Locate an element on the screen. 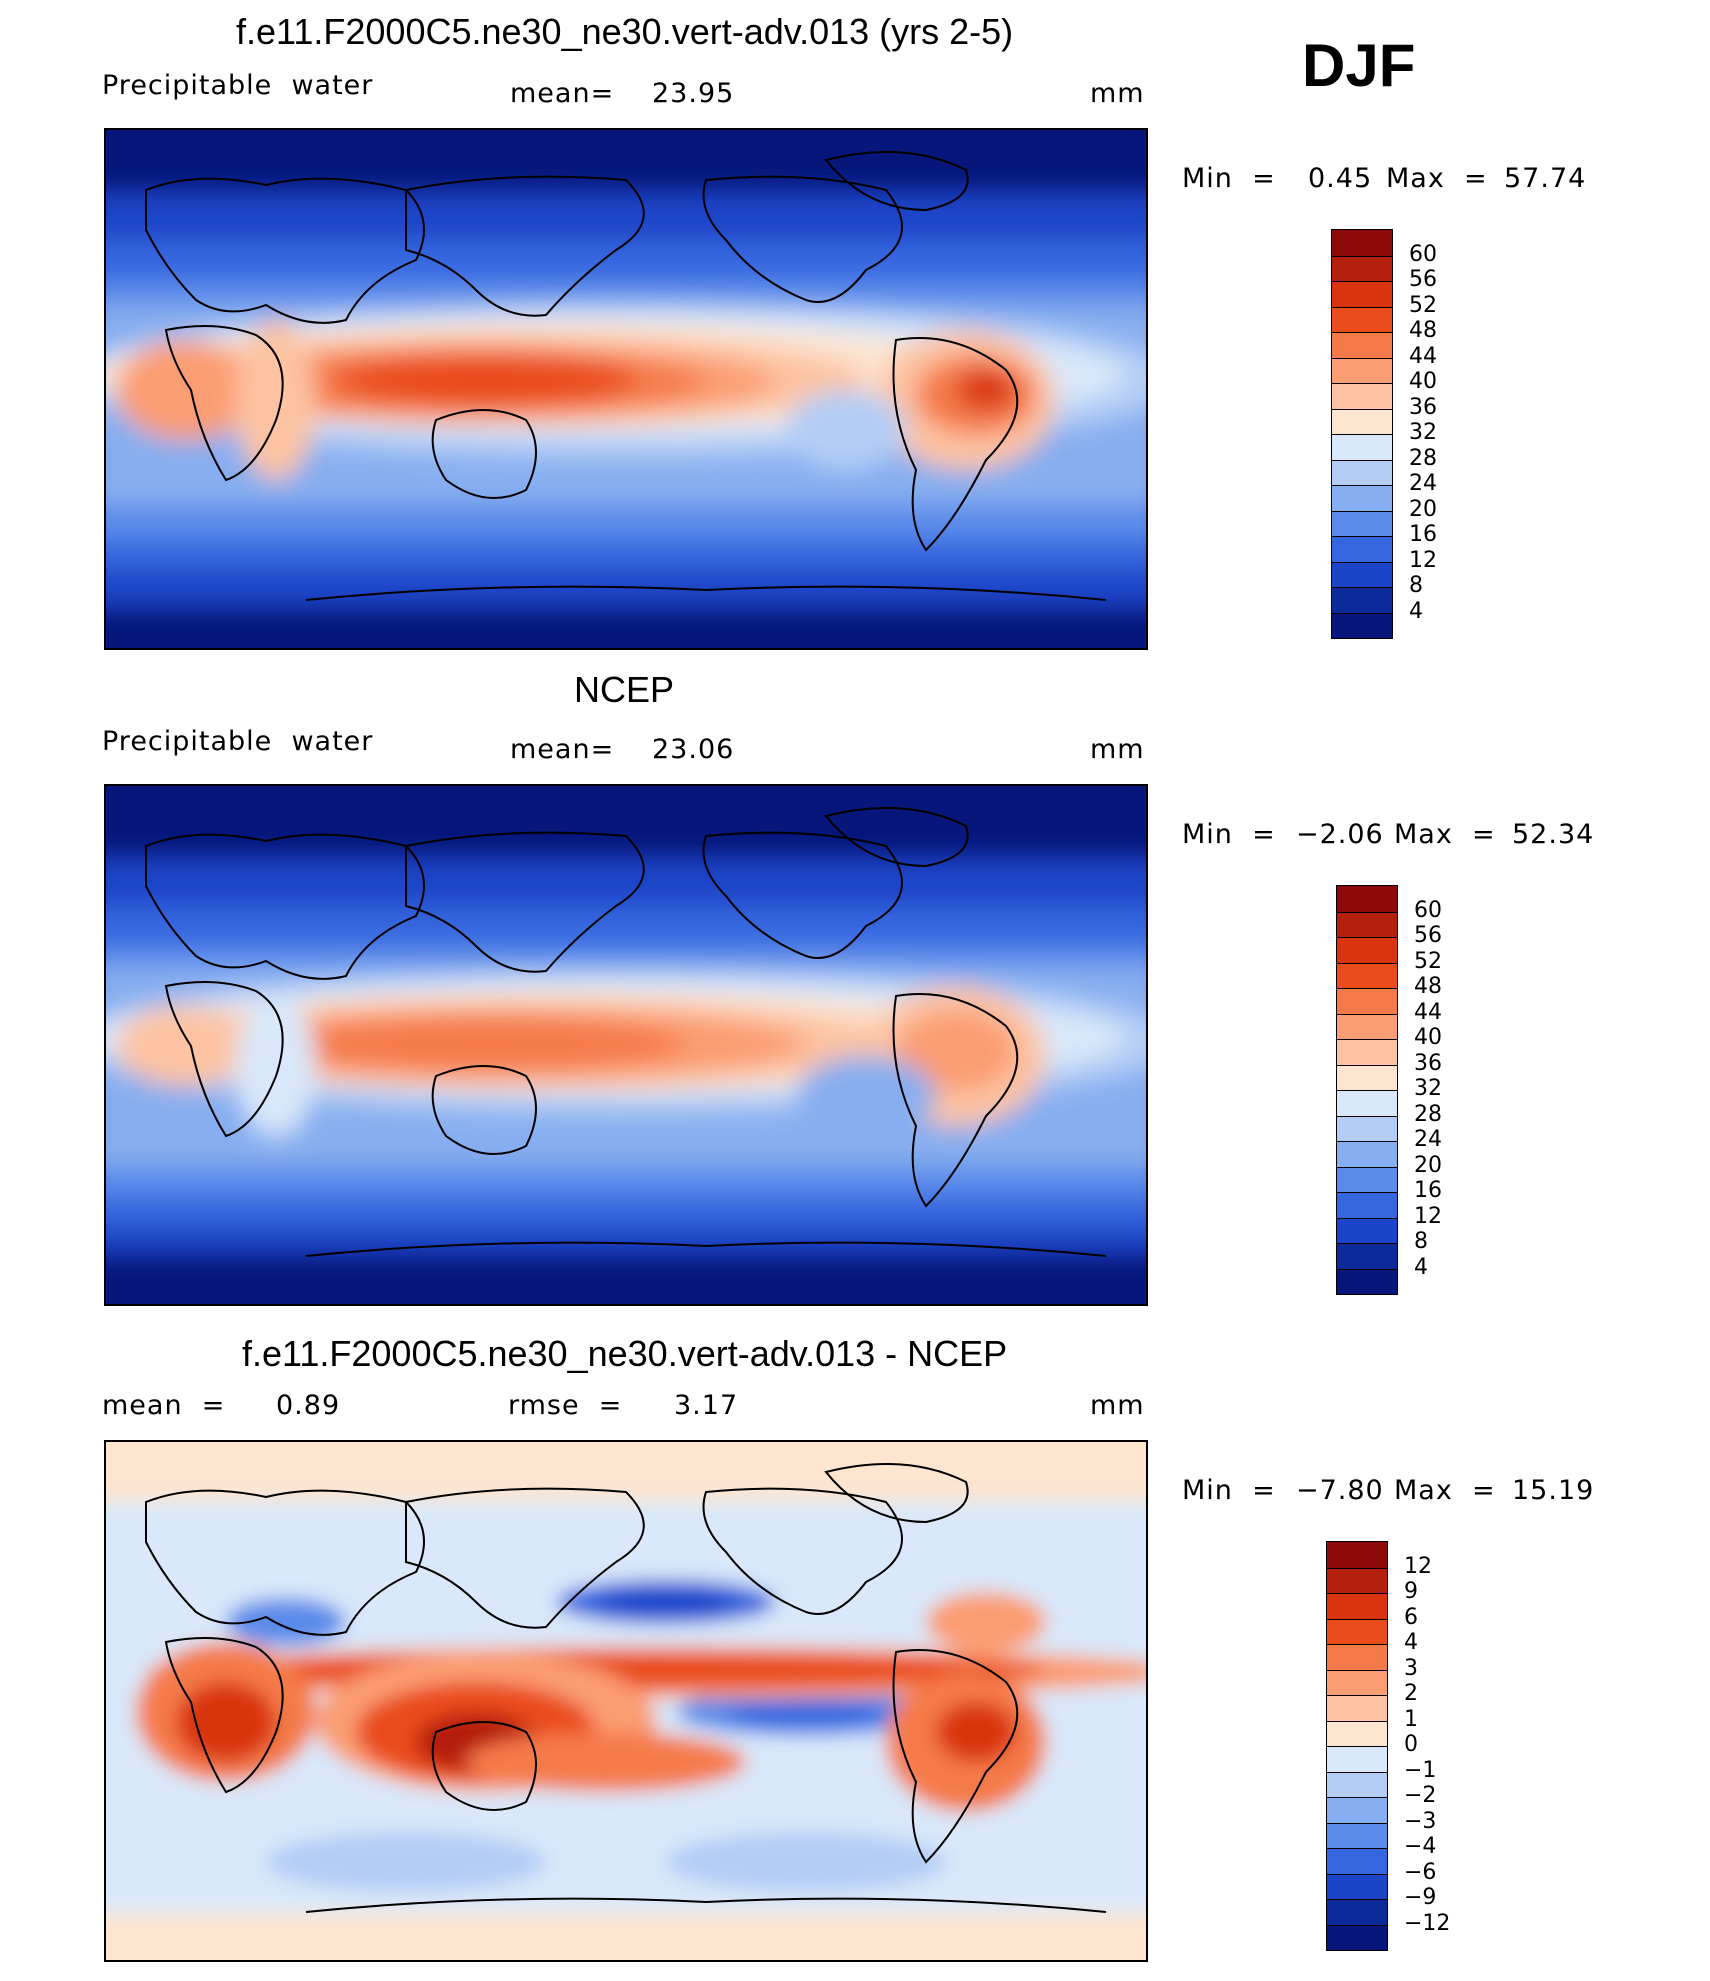  colorbar-tick-label: 1 is located at coordinates (1411, 1719).